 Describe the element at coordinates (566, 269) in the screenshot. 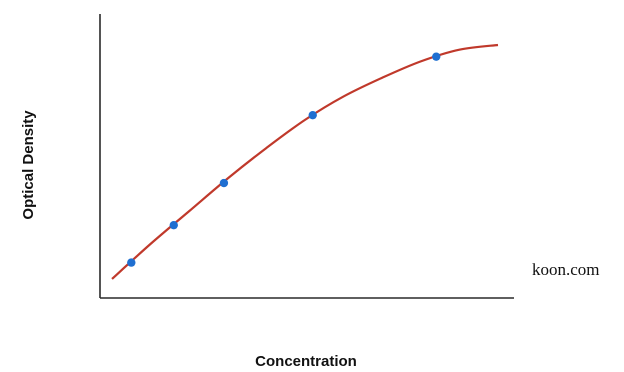

I see `watermark-text: koon.com` at that location.